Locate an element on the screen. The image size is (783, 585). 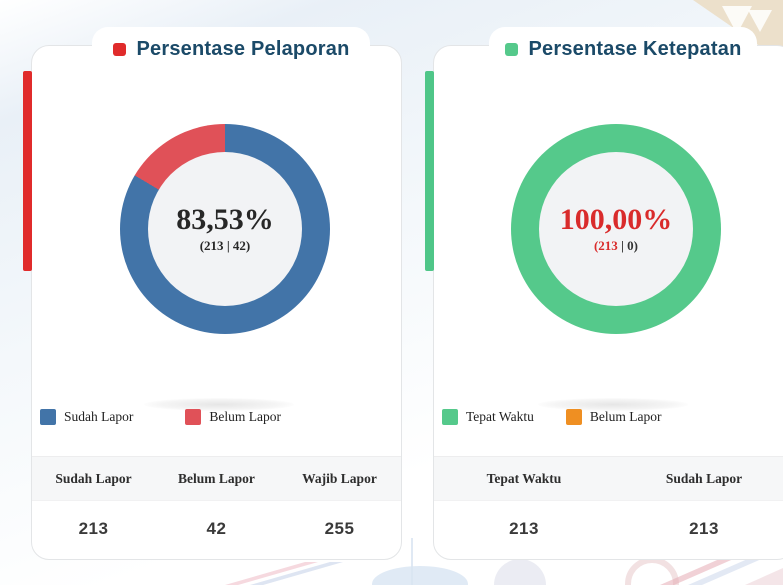
donut-chart-pelaporan: 83,53% (213 | 42) is located at coordinates (225, 229).